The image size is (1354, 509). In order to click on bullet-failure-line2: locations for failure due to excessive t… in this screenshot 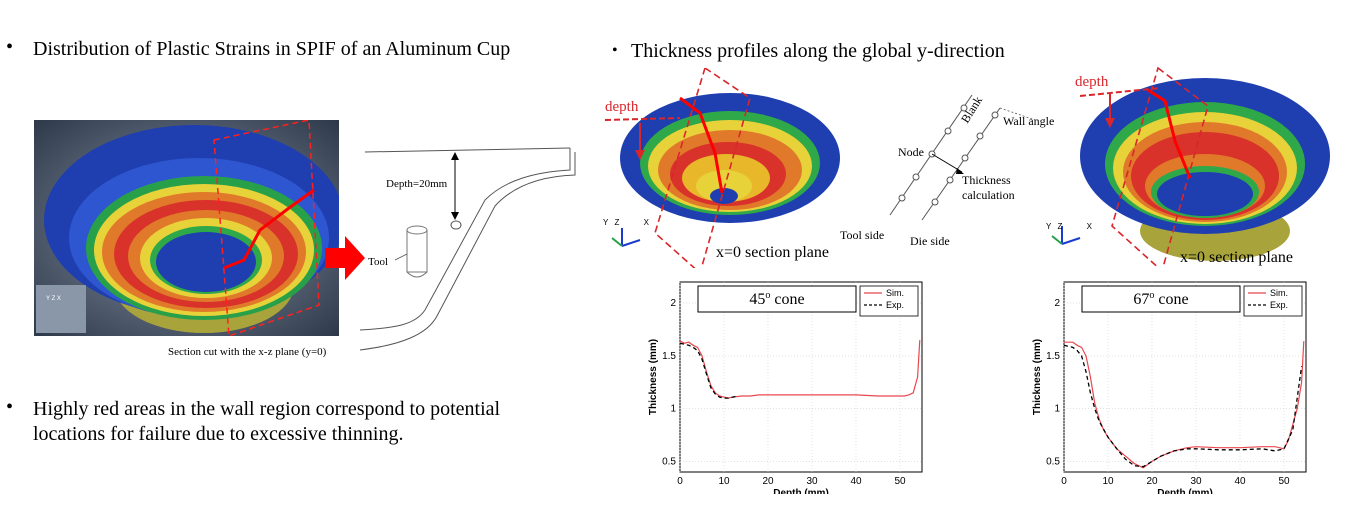, I will do `click(218, 434)`.